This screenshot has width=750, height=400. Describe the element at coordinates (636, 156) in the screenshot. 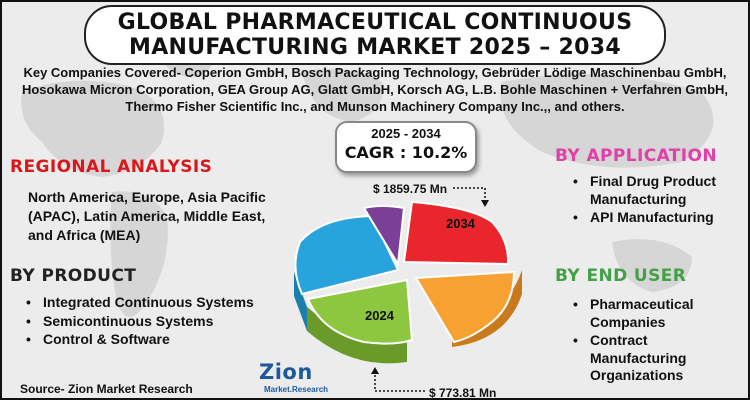

I see `by-application-heading: BY APPLICATION` at that location.